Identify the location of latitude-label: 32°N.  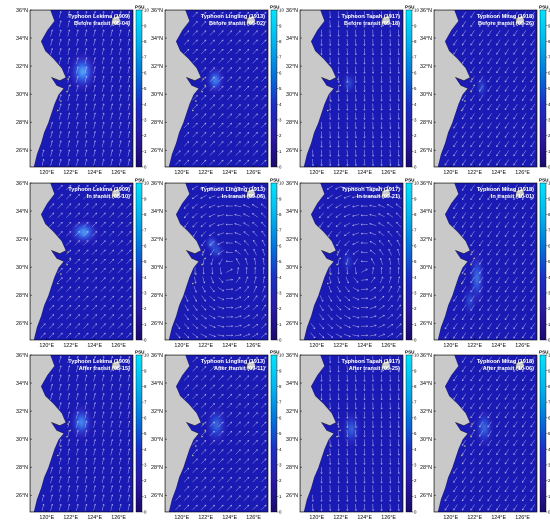
(22, 412).